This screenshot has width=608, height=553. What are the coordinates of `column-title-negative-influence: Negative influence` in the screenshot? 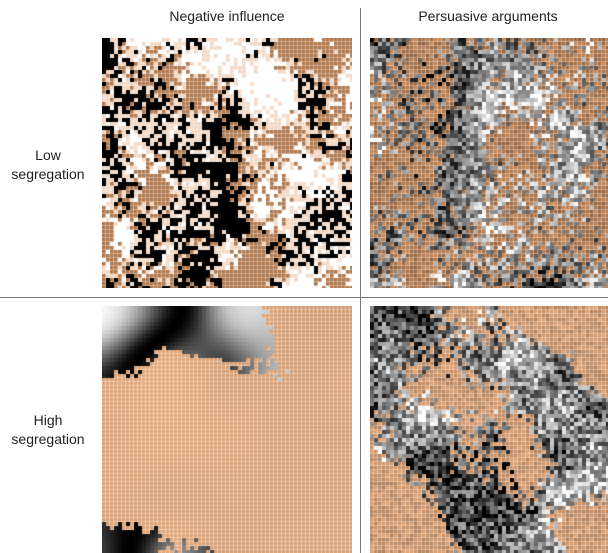 It's located at (227, 16).